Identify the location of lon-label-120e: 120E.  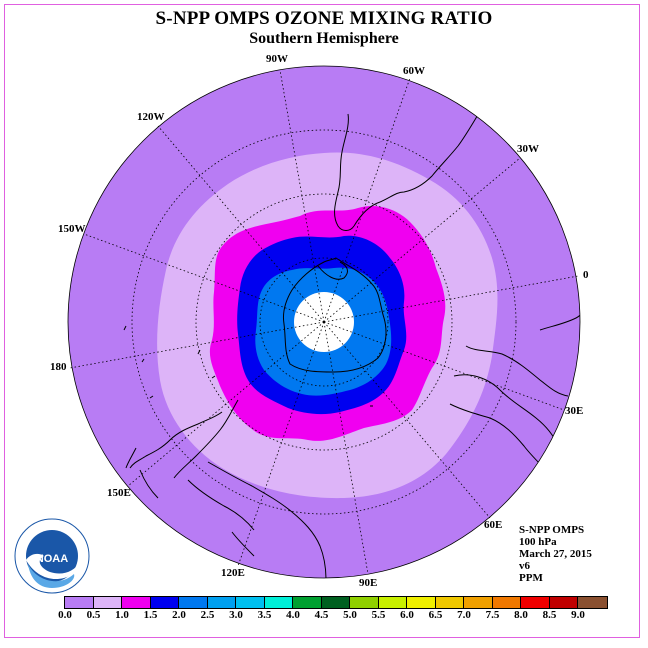
(233, 573).